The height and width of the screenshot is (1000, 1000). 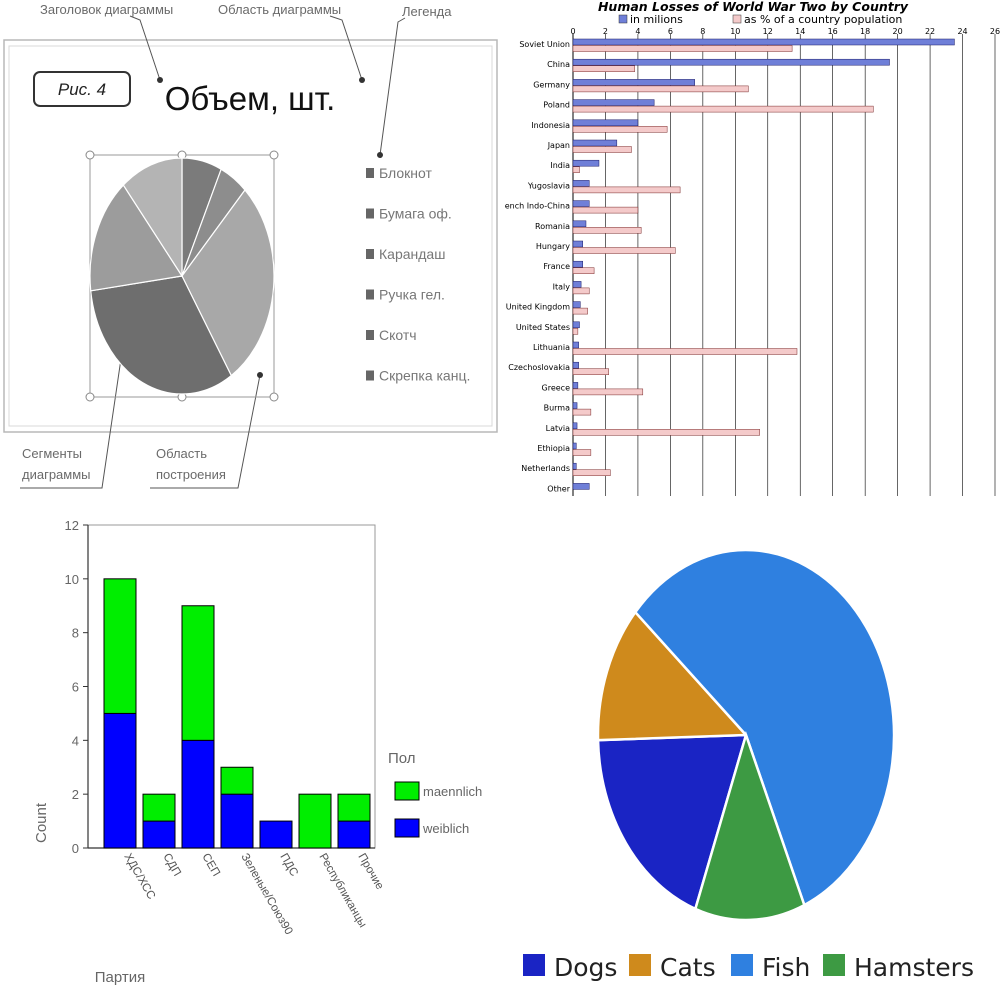 What do you see at coordinates (553, 246) in the screenshot?
I see `category-label-hungary: Hungary` at bounding box center [553, 246].